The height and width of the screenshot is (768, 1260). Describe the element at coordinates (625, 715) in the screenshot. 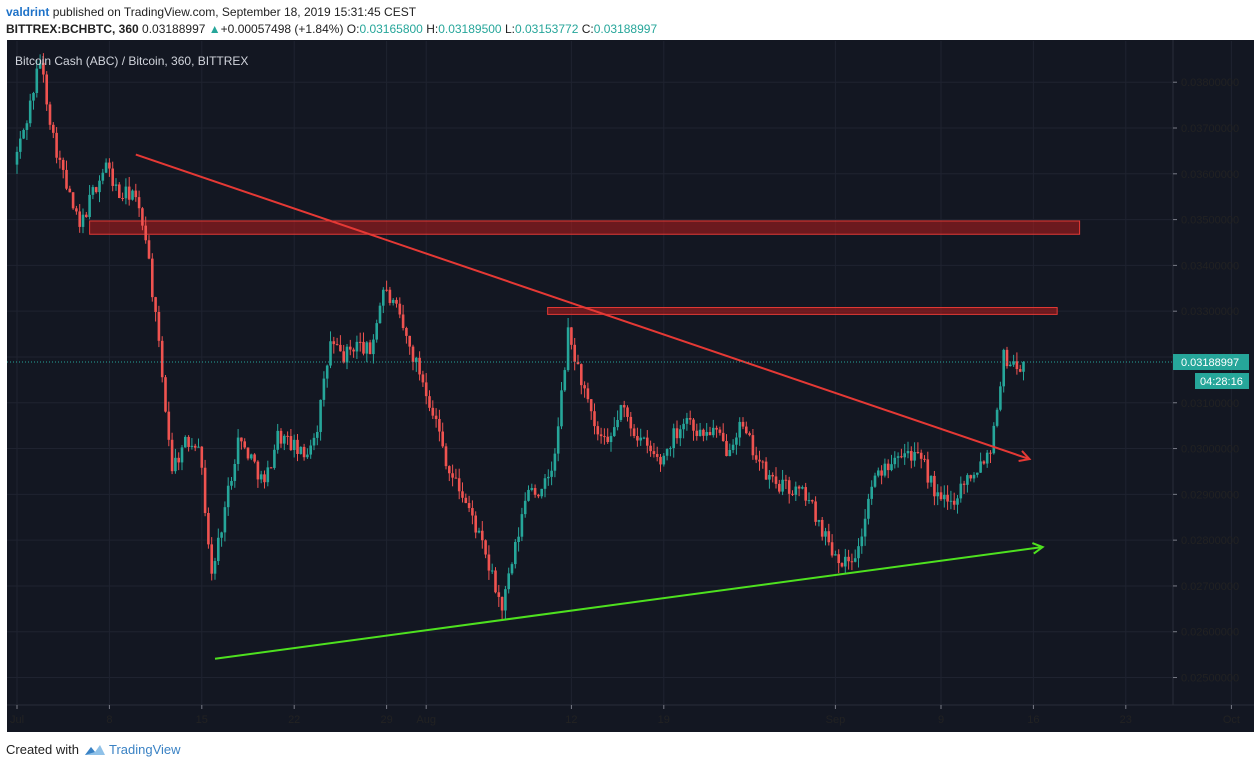

I see `x-axis: Jul 8 15 22 29 Aug 12 19 Sep 9 16 23 Oct` at that location.